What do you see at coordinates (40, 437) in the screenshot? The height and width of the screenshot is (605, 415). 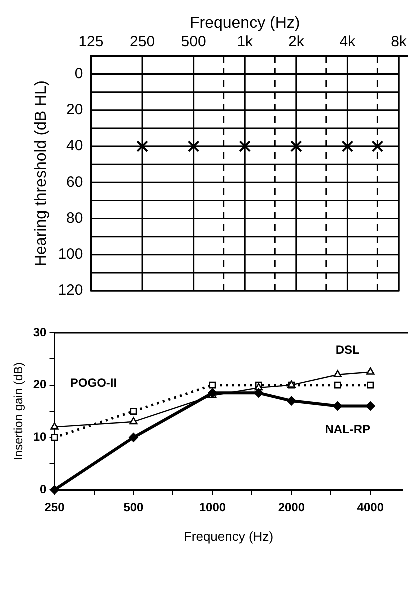 I see `y-tick-label: 10` at bounding box center [40, 437].